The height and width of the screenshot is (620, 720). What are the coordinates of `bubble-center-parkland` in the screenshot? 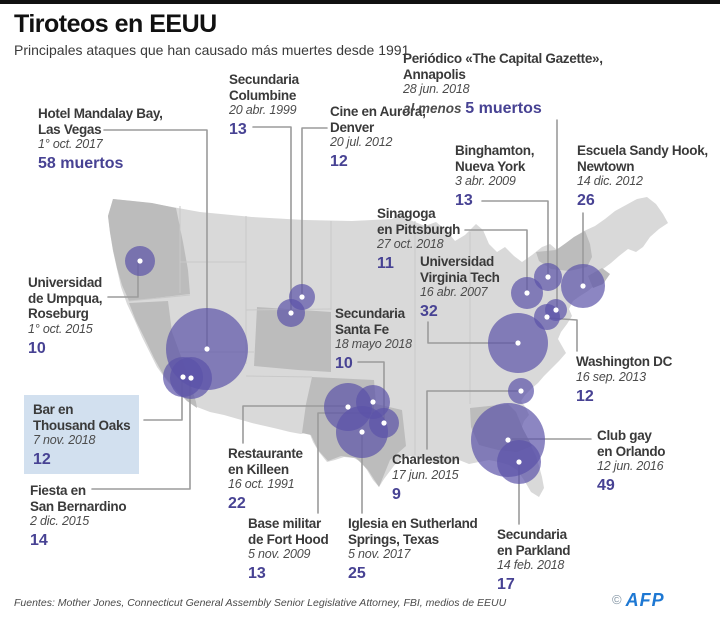 It's located at (519, 462).